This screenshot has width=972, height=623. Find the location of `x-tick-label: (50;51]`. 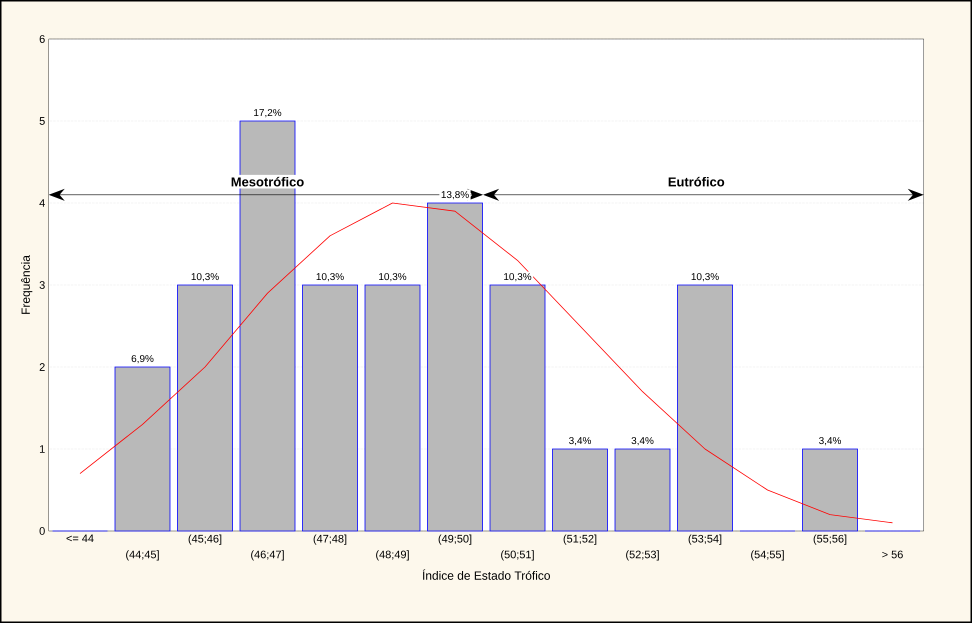

x-tick-label: (50;51] is located at coordinates (517, 555).